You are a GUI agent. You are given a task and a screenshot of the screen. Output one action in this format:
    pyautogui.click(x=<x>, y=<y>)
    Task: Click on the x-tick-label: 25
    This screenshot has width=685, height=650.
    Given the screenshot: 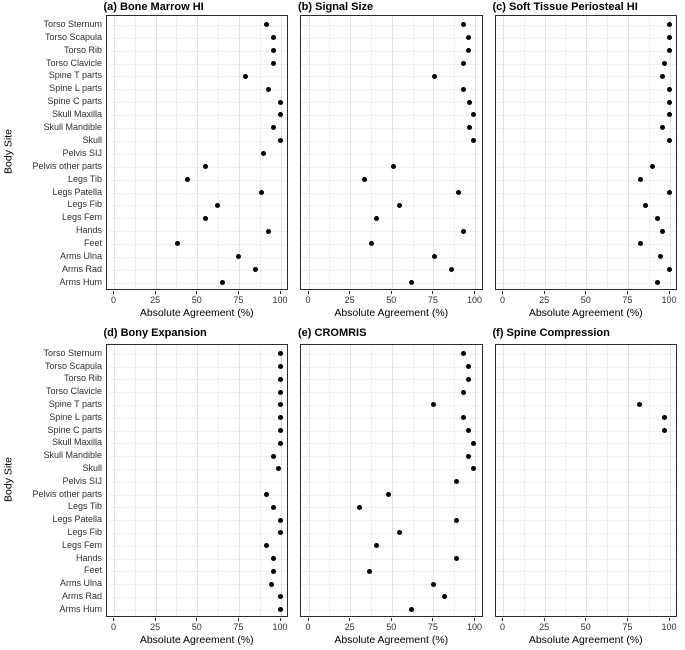 What is the action you would take?
    pyautogui.click(x=544, y=627)
    